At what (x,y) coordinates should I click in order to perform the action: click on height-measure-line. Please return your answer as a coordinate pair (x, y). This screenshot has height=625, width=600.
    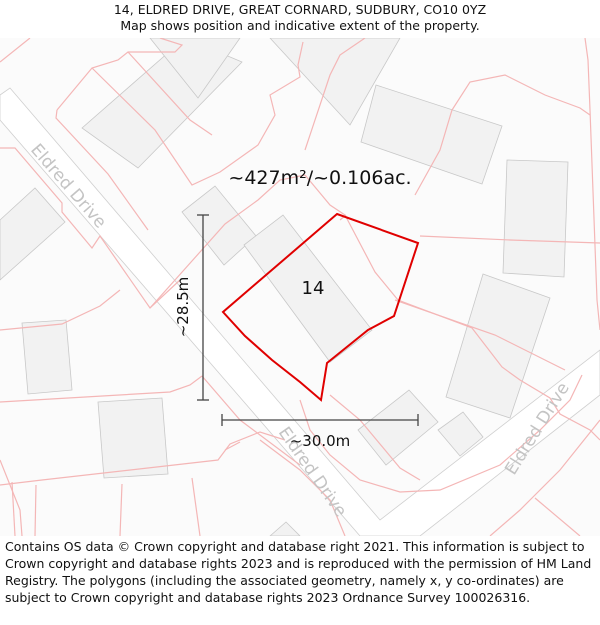
    Looking at the image, I should click on (203, 307).